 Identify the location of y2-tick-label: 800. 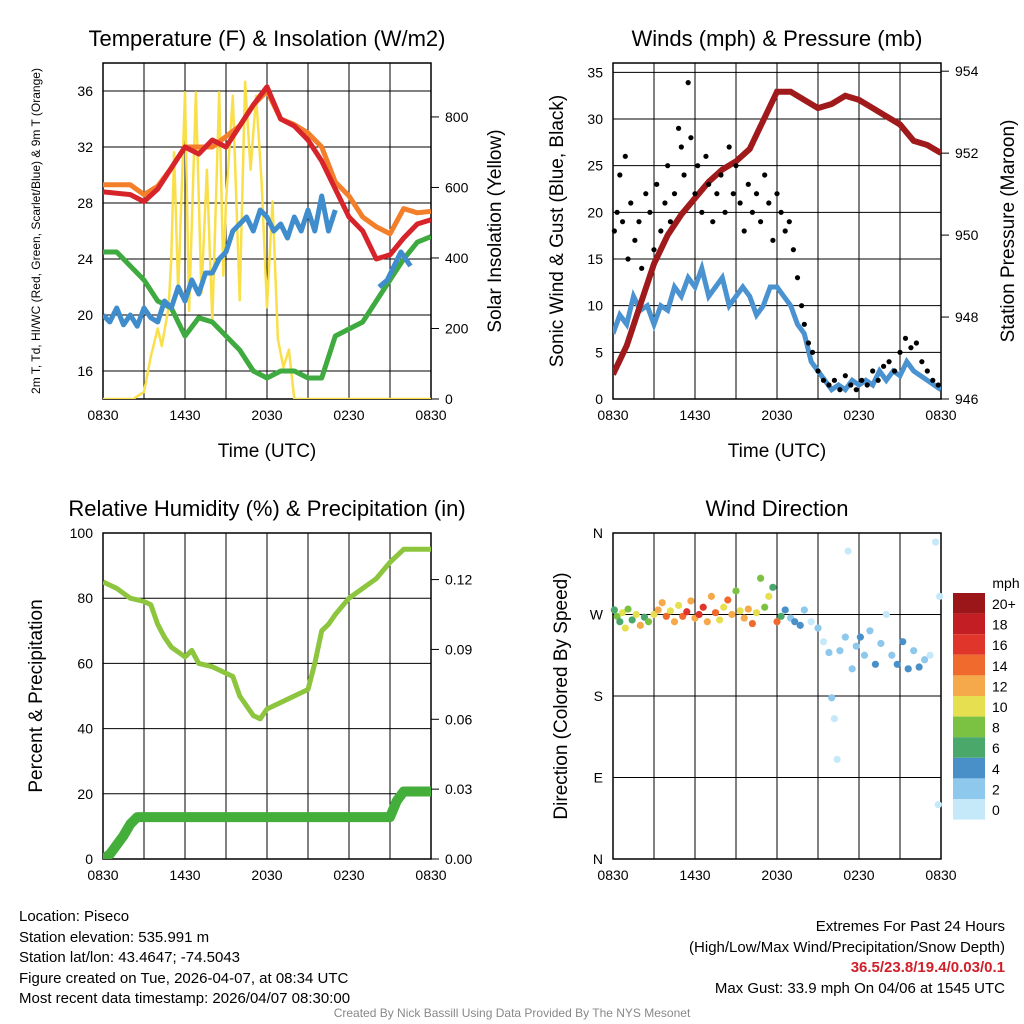
(457, 117).